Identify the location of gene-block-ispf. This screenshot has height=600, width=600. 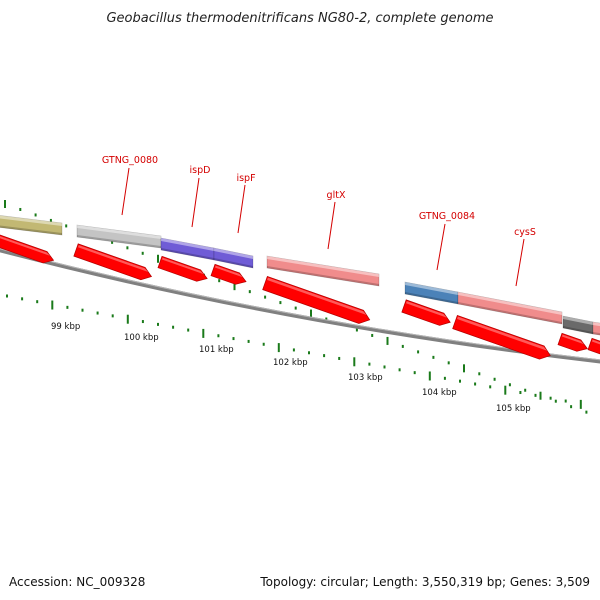
(233, 258).